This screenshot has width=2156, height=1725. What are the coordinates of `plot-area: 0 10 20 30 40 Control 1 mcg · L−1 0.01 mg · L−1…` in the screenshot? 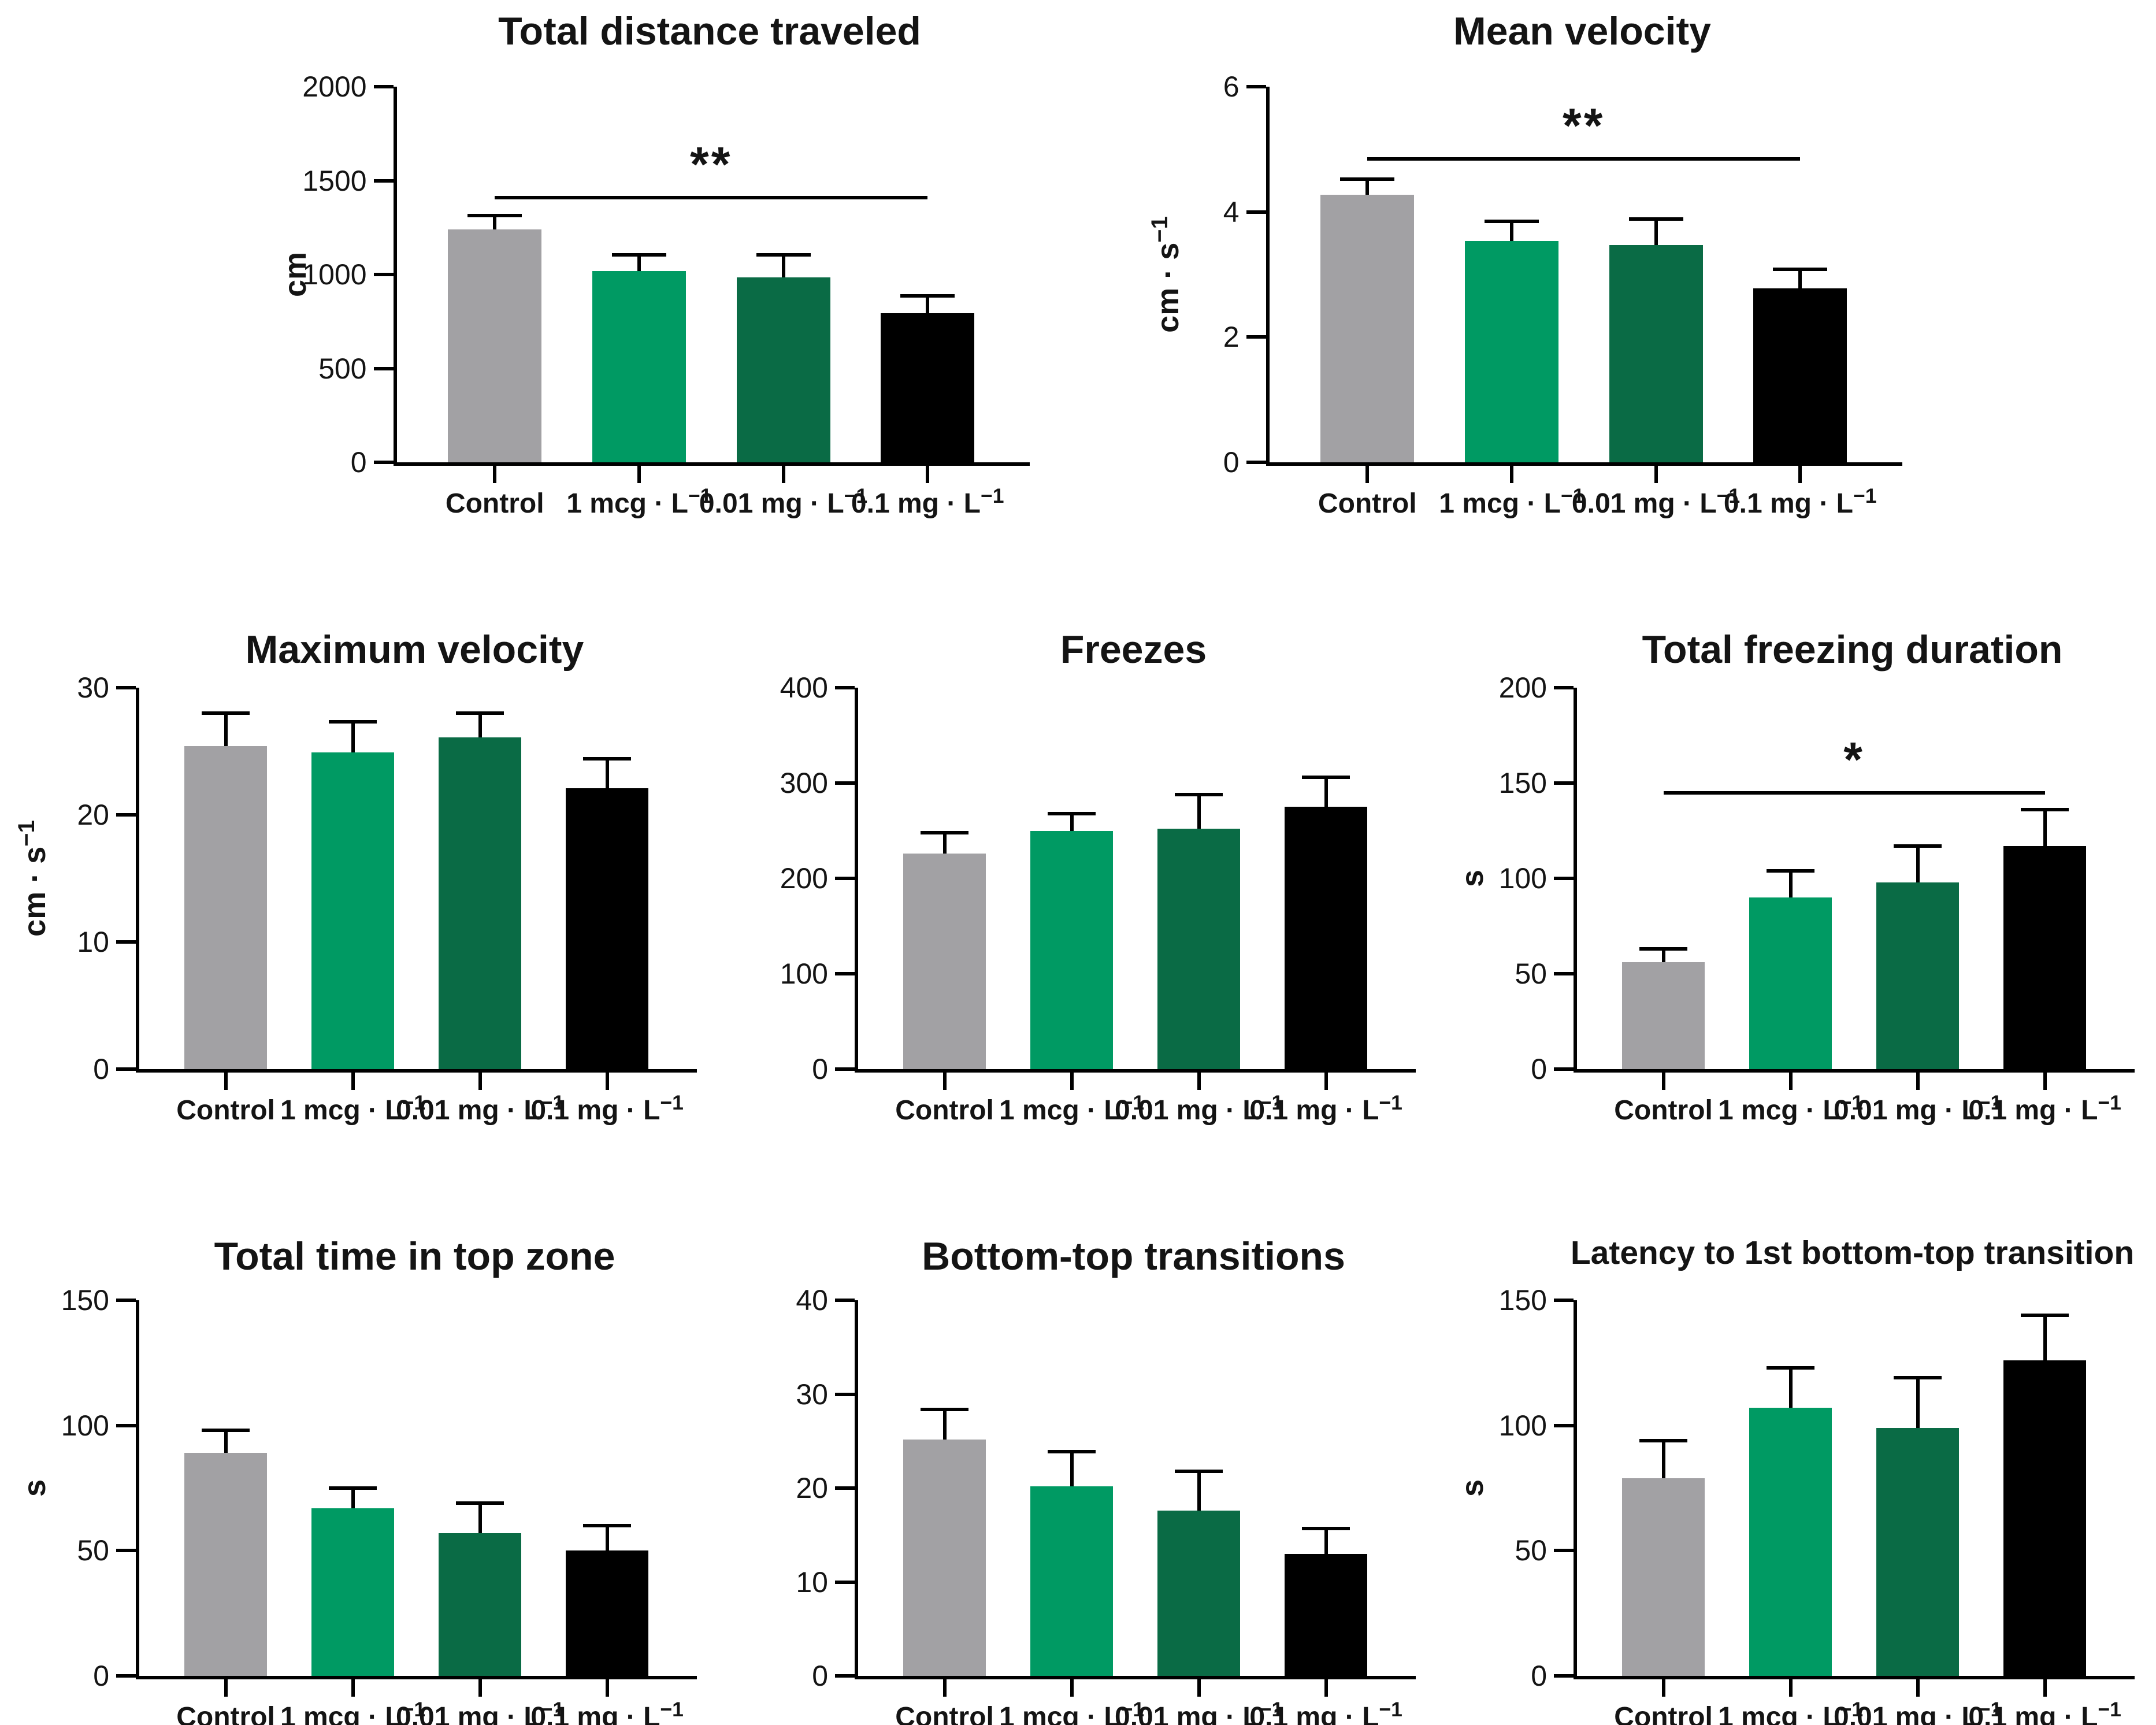 It's located at (1106, 1504).